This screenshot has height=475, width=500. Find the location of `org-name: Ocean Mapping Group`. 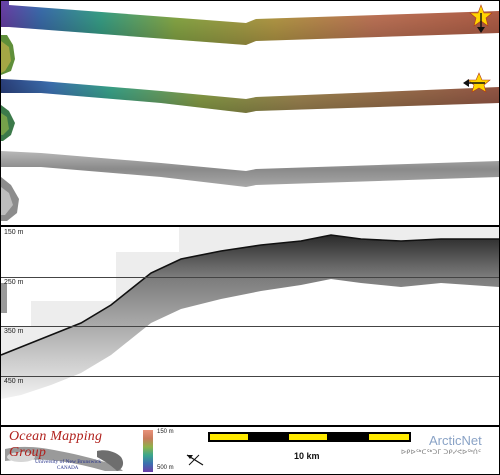

org-name: Ocean Mapping Group is located at coordinates (56, 444).